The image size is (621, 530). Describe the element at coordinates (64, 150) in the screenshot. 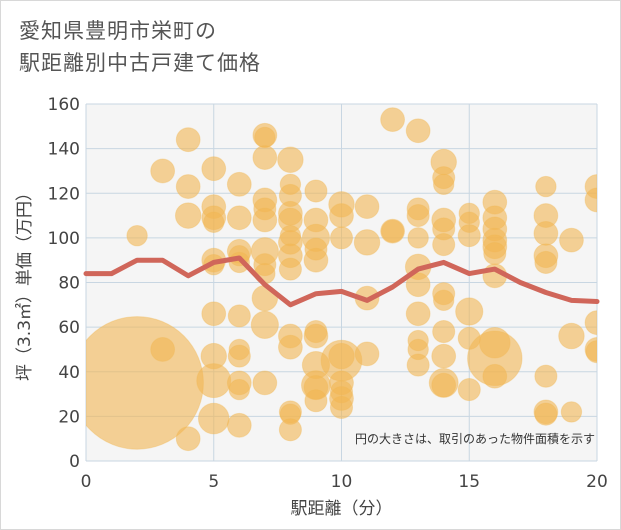

I see `y-tick-label: 140` at that location.